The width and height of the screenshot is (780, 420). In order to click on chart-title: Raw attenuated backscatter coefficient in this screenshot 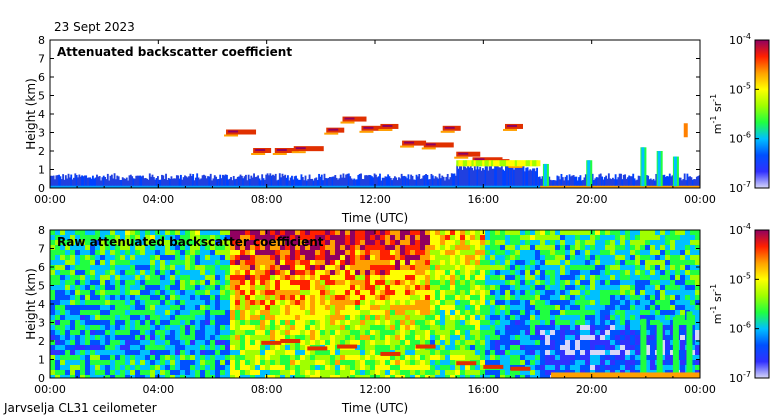, I will do `click(190, 242)`.